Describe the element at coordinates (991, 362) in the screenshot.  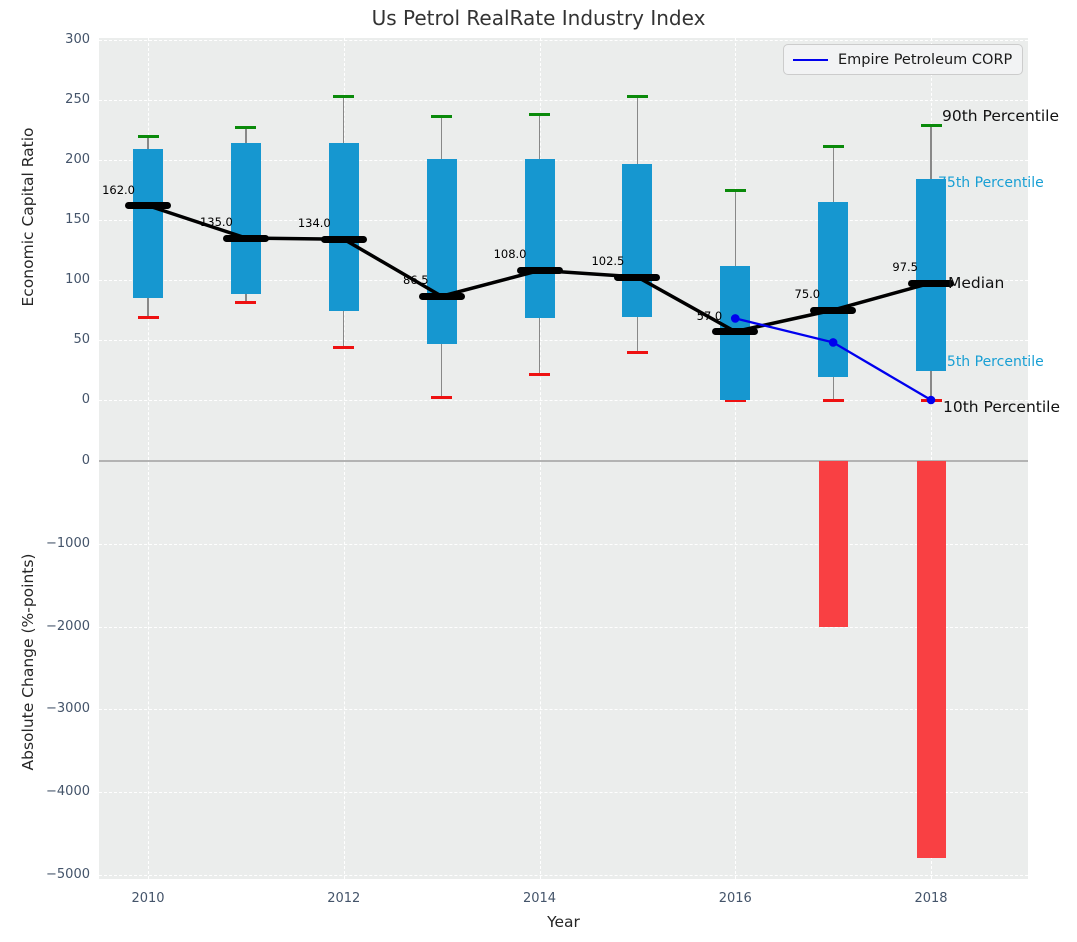
I see `annotation-25th-percentile: 25th Percentile` at that location.